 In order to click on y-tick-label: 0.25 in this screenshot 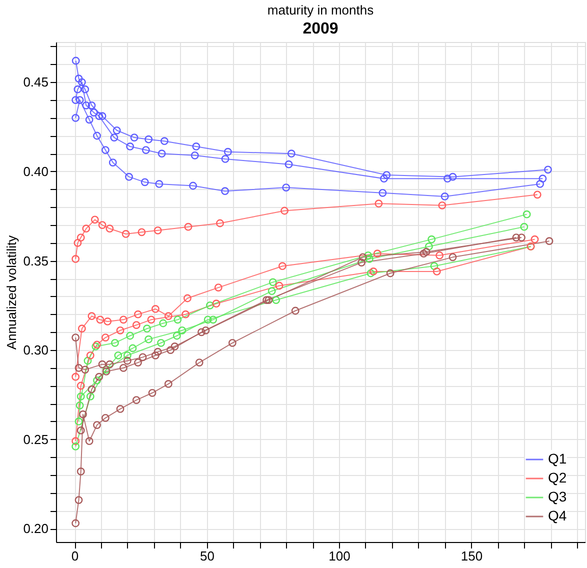, I will do `click(35, 439)`.